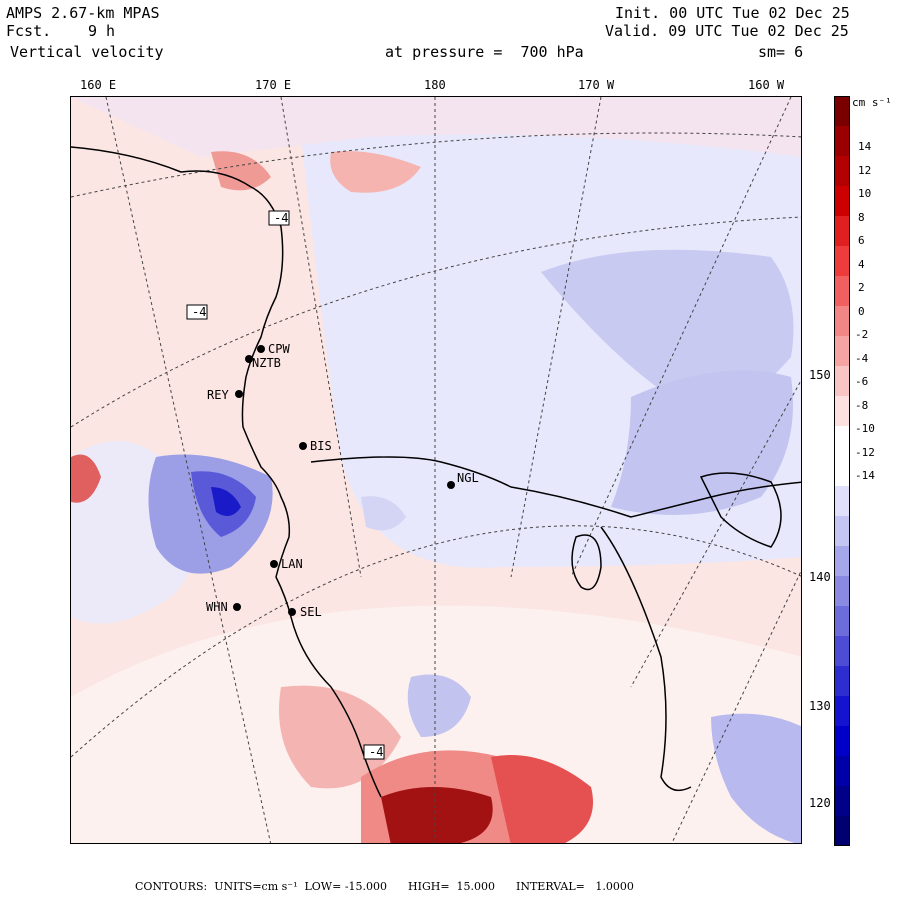  Describe the element at coordinates (484, 52) in the screenshot. I see `pressure-level: at pressure = 700 hPa` at that location.